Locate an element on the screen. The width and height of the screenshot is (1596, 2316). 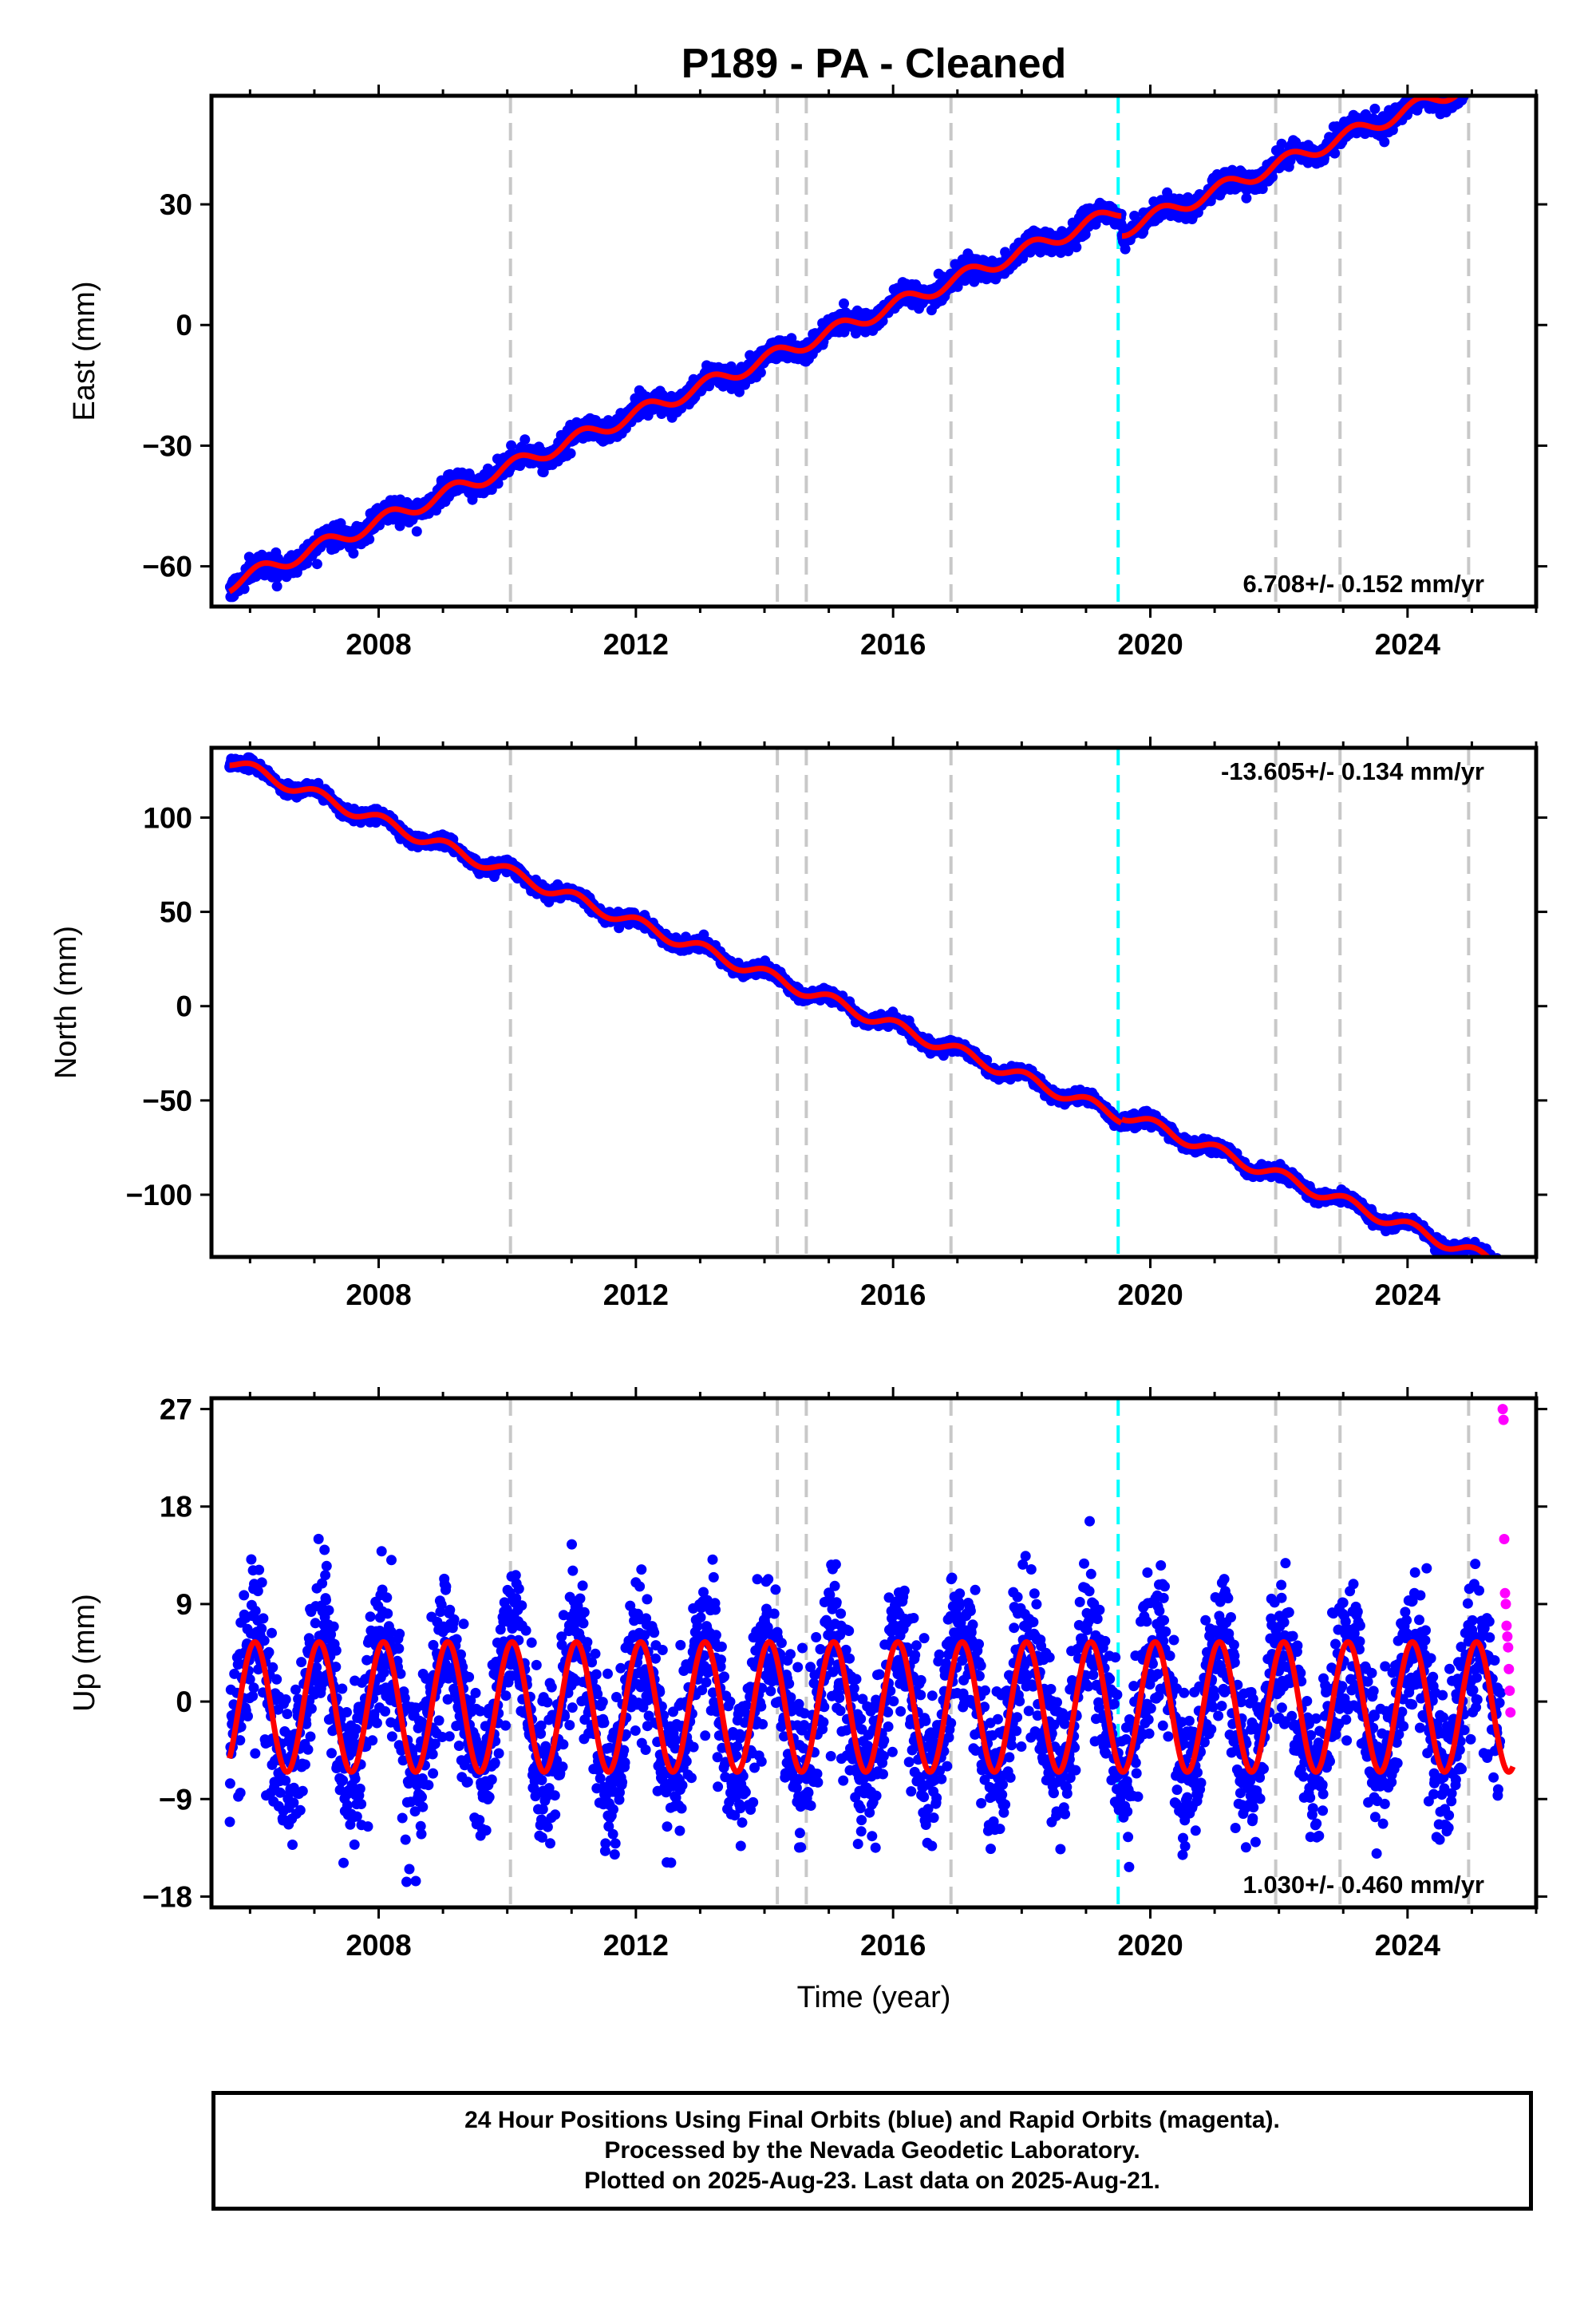
east-x-tick-label: 2020 is located at coordinates (1150, 644).